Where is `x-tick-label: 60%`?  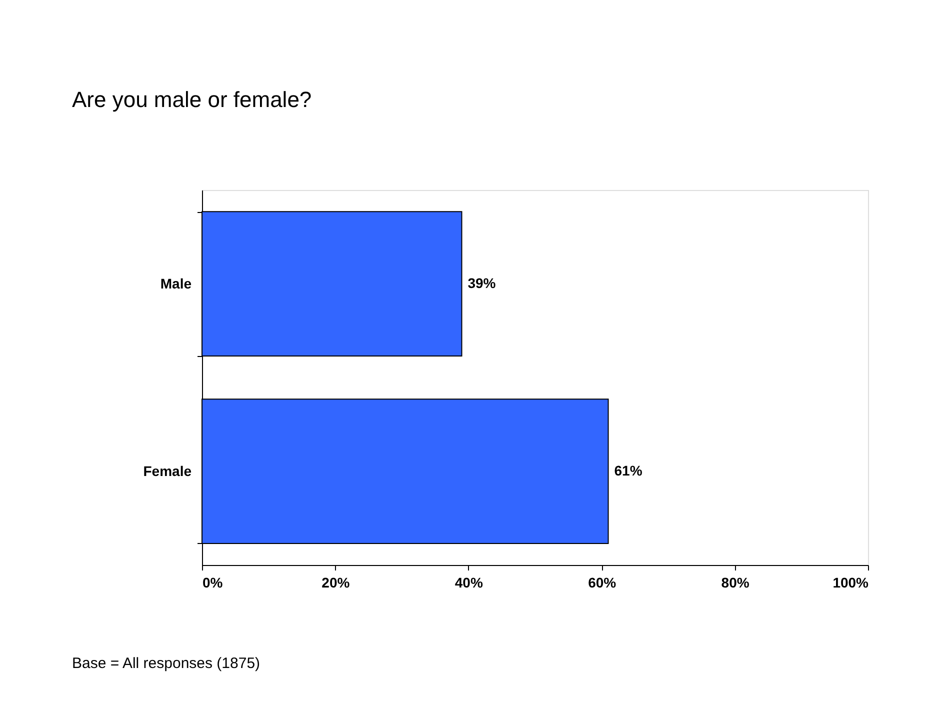
x-tick-label: 60% is located at coordinates (602, 582).